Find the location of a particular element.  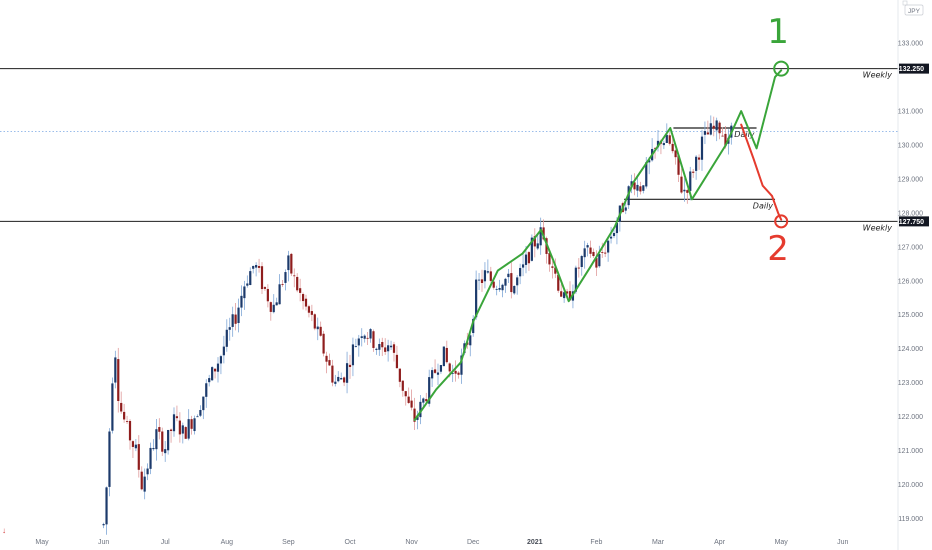

price-tag-box is located at coordinates (914, 68).